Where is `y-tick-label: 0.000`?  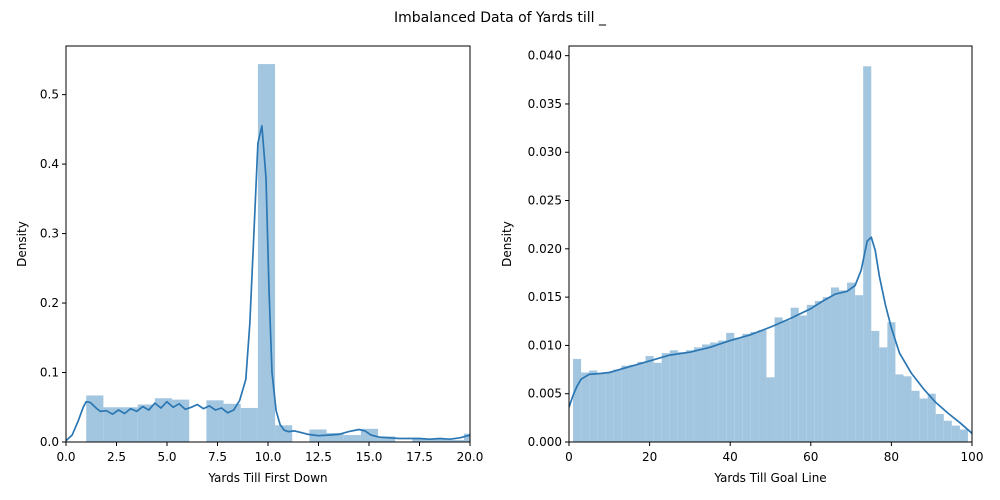 y-tick-label: 0.000 is located at coordinates (545, 442).